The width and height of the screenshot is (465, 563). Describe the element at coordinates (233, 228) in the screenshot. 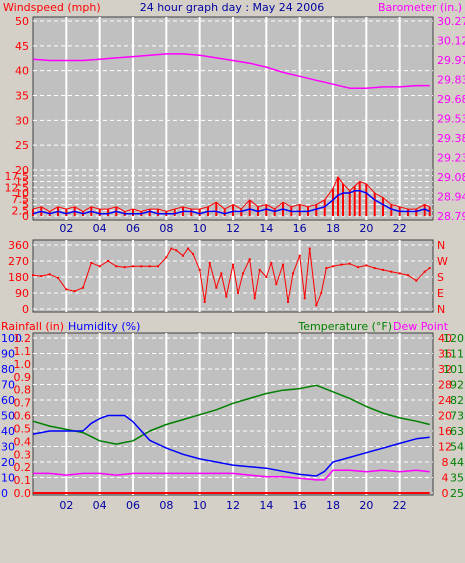

I see `wind-x-tick-label: 12` at that location.